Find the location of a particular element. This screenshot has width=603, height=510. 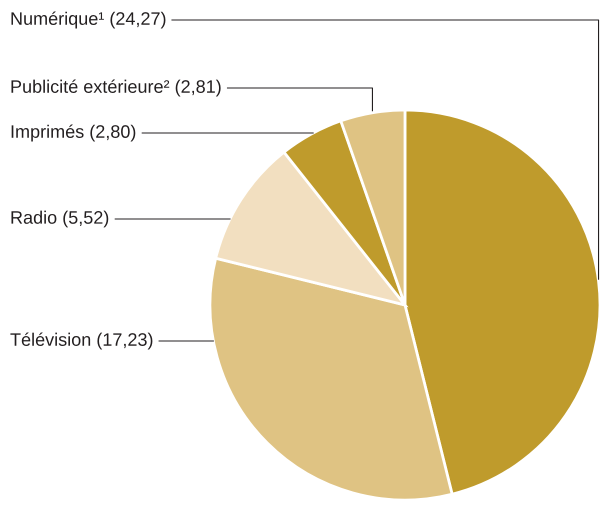

slice-label: Imprimés (2,80) is located at coordinates (74, 133).